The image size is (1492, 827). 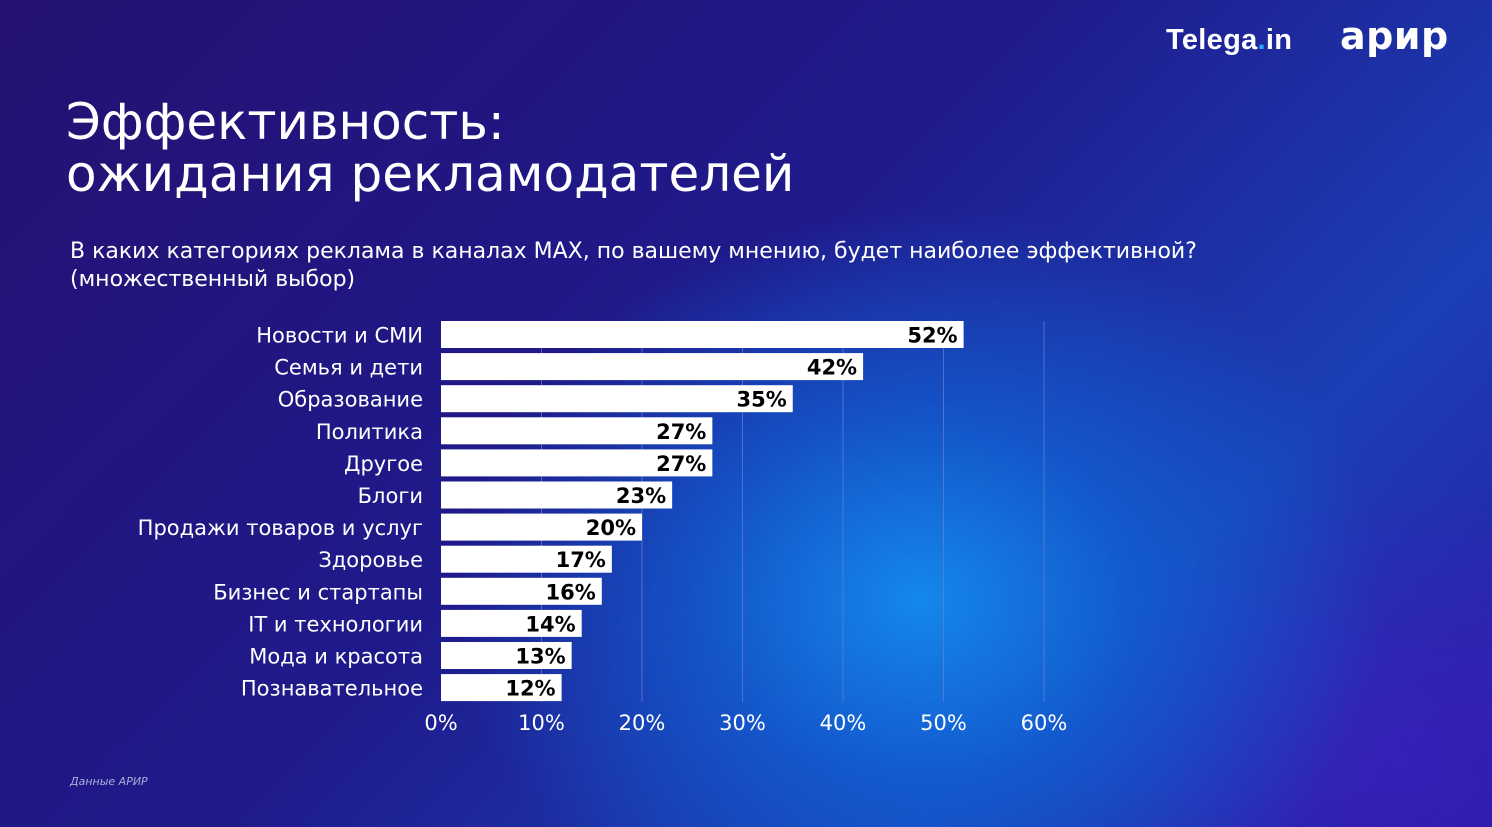 I want to click on category-label: Семья и дети, so click(x=348, y=368).